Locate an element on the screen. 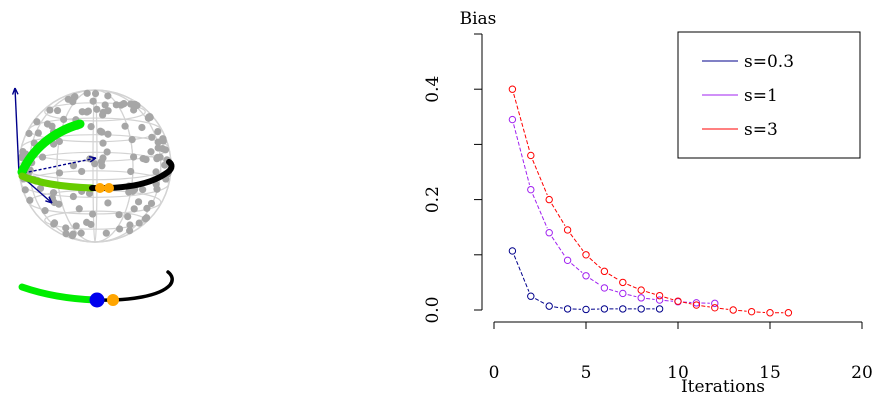  diagonal-arrow is located at coordinates (57, 166).